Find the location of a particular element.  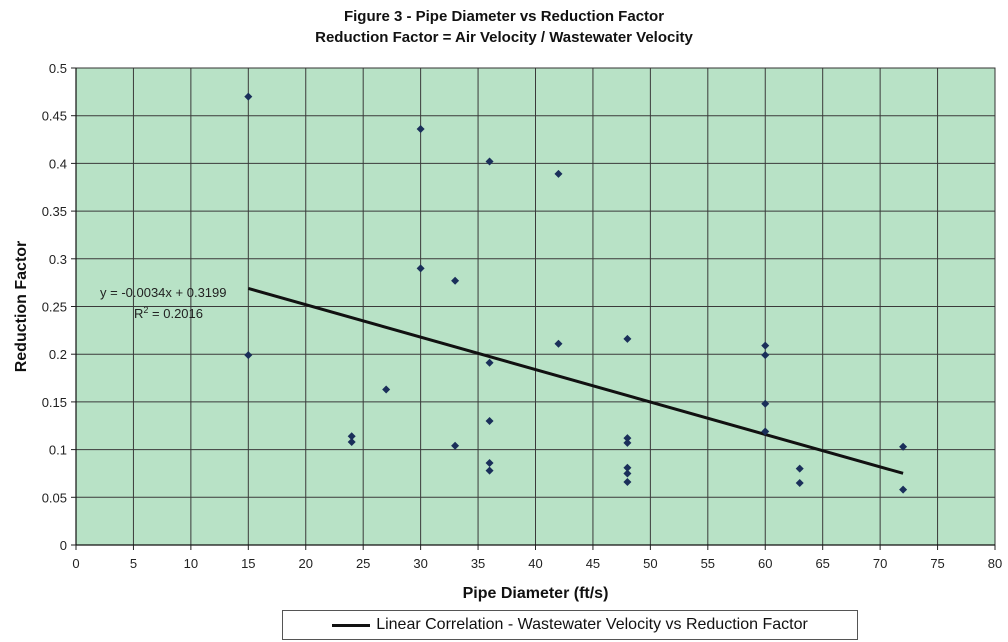

x-tick-label: 70 is located at coordinates (880, 563).